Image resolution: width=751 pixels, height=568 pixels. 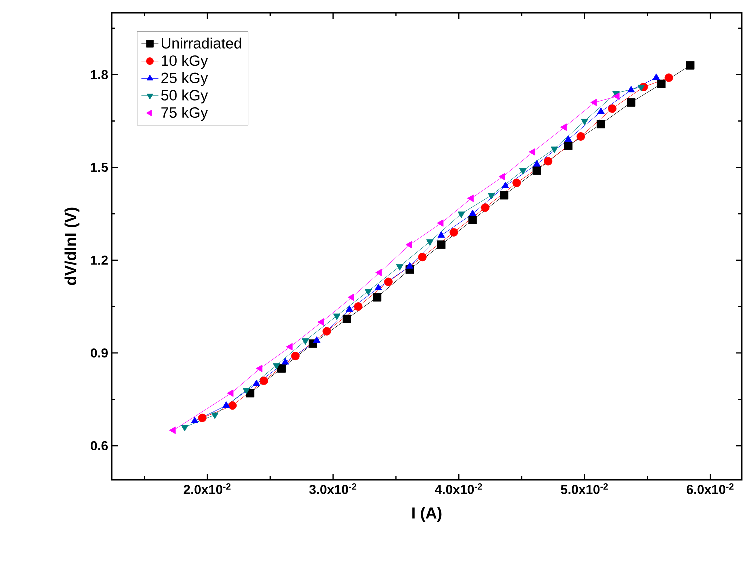 What do you see at coordinates (202, 43) in the screenshot?
I see `legend-label: Unirradiated` at bounding box center [202, 43].